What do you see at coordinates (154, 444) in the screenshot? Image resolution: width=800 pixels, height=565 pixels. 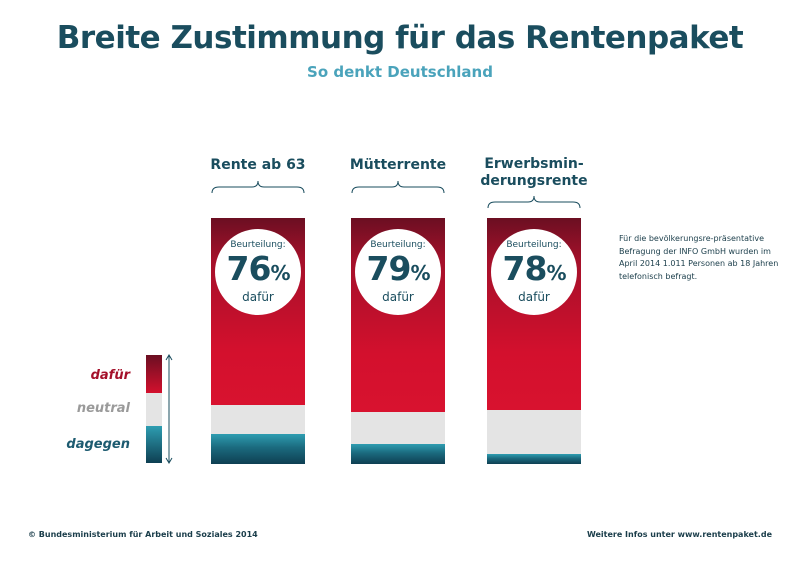 I see `legend-swatch-dagegen` at bounding box center [154, 444].